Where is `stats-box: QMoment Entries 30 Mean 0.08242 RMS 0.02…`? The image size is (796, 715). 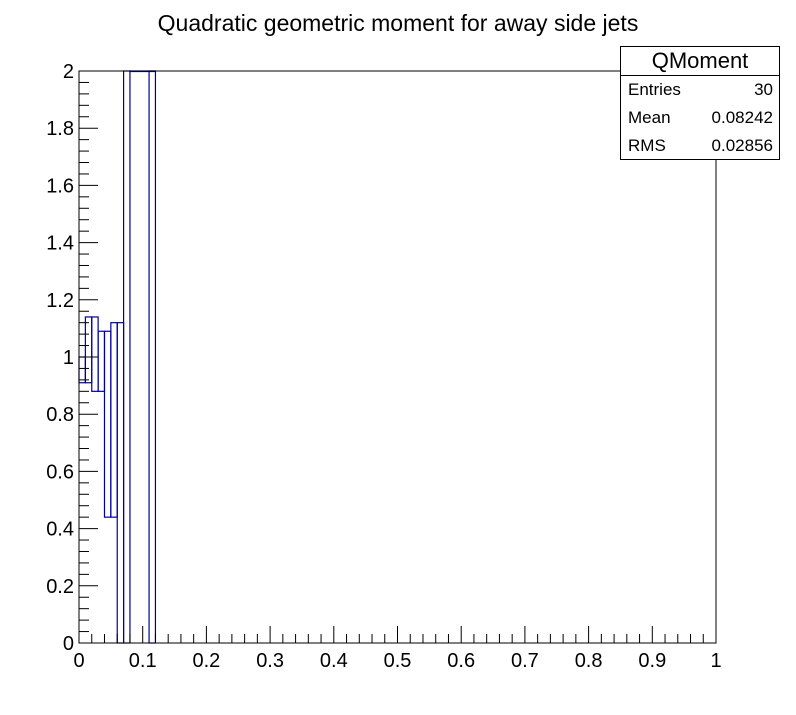 stats-box: QMoment Entries 30 Mean 0.08242 RMS 0.02… is located at coordinates (700, 103).